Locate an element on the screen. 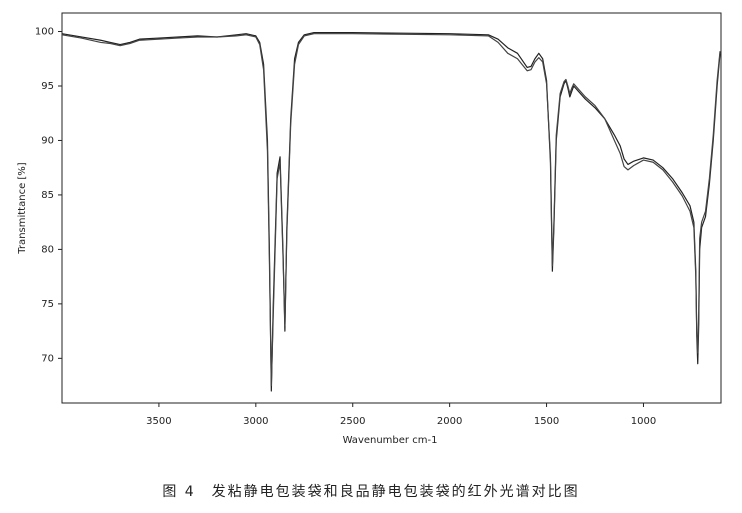 This screenshot has height=513, width=742. y-tick-label: 70 is located at coordinates (47, 358).